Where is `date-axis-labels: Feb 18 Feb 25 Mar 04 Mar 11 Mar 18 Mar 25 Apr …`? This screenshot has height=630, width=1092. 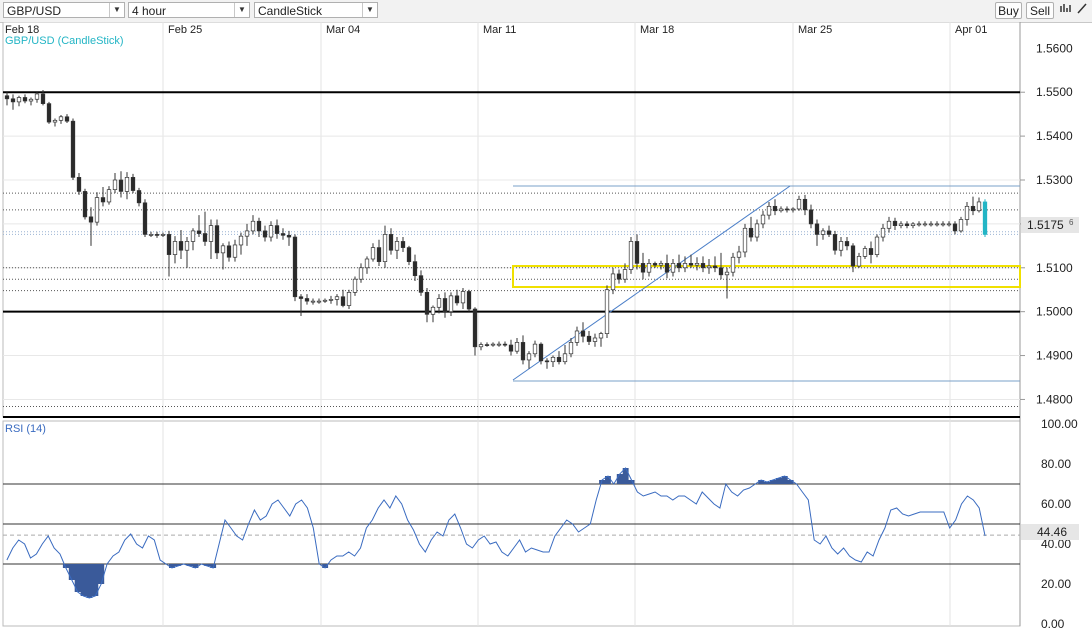
date-axis-labels: Feb 18 Feb 25 Mar 04 Mar 11 Mar 18 Mar 25 Apr … is located at coordinates (496, 30).